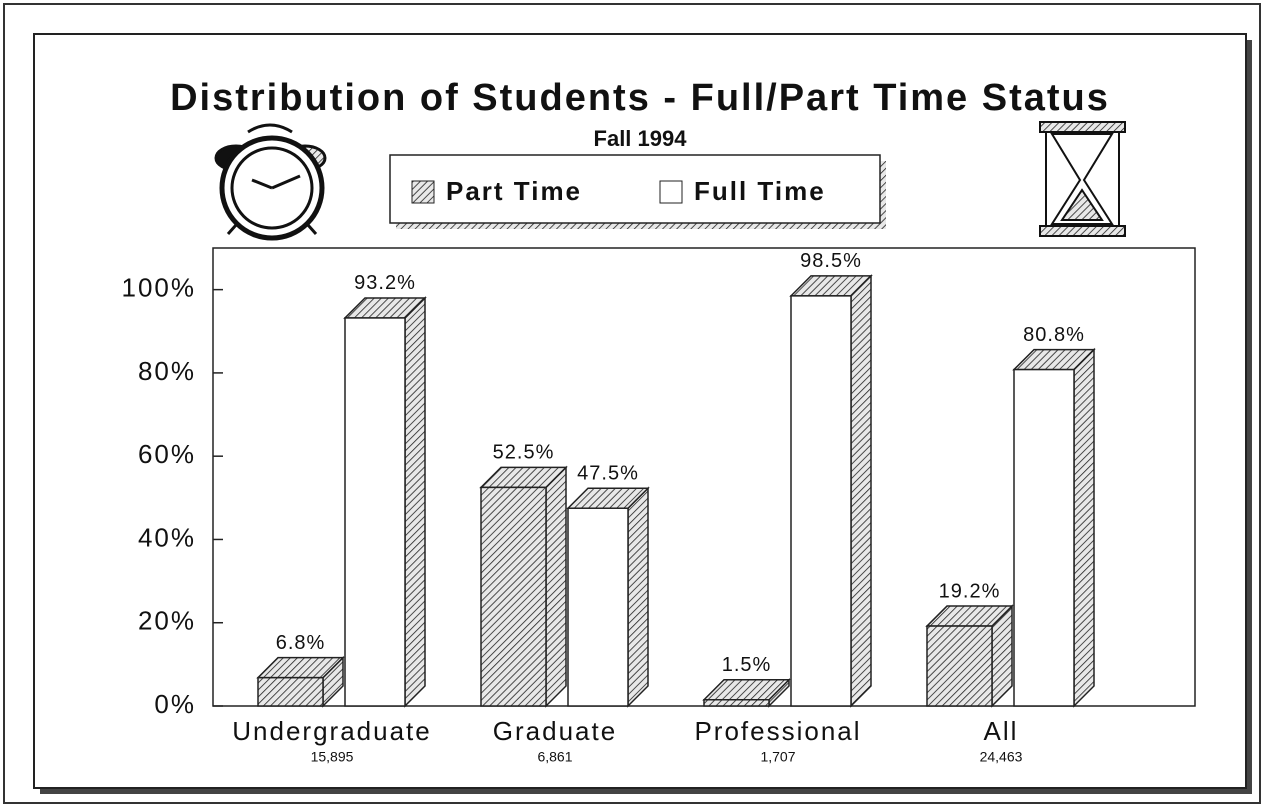  Describe the element at coordinates (747, 665) in the screenshot. I see `value-label: 1.5%` at that location.